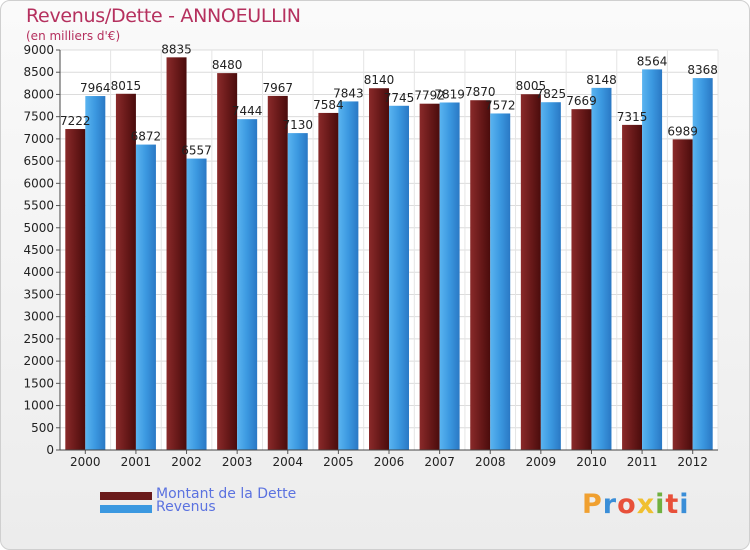  Describe the element at coordinates (627, 504) in the screenshot. I see `logo-letter: o` at that location.